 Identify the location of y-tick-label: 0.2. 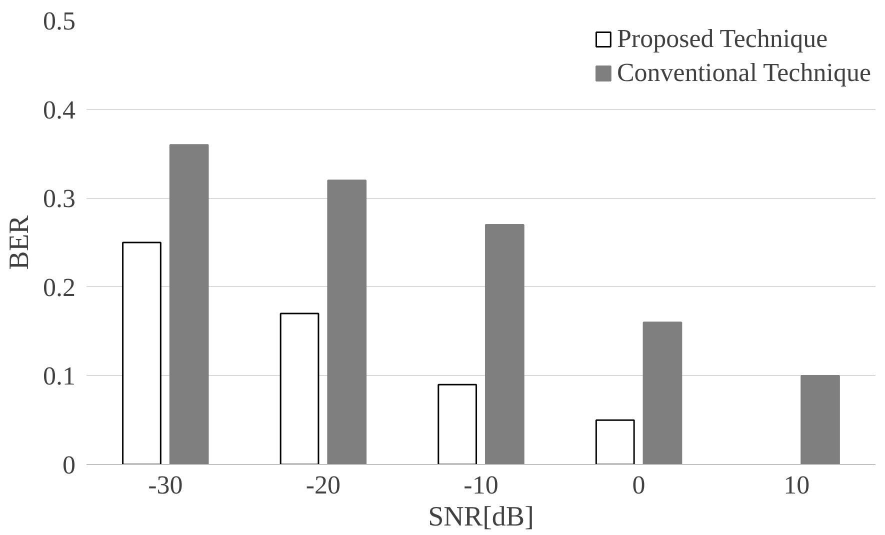
(59, 287).